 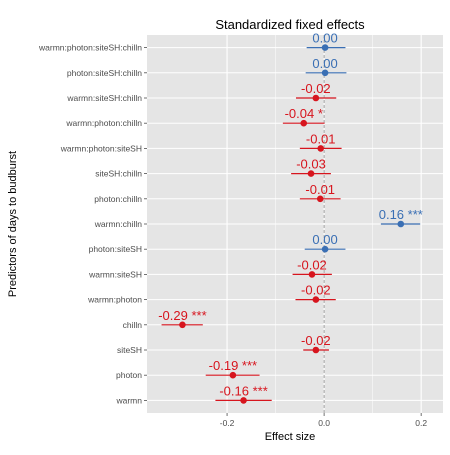 I want to click on y-tick-label: siteSH:chilln, so click(x=118, y=174).